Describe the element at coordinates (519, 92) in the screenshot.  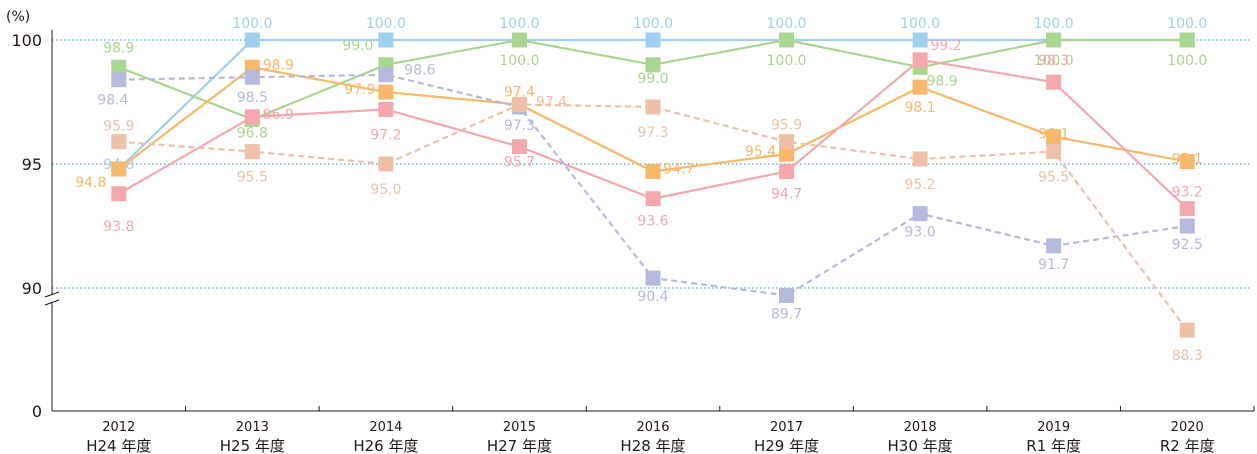
I see `series-3-data-label: 97.4` at that location.